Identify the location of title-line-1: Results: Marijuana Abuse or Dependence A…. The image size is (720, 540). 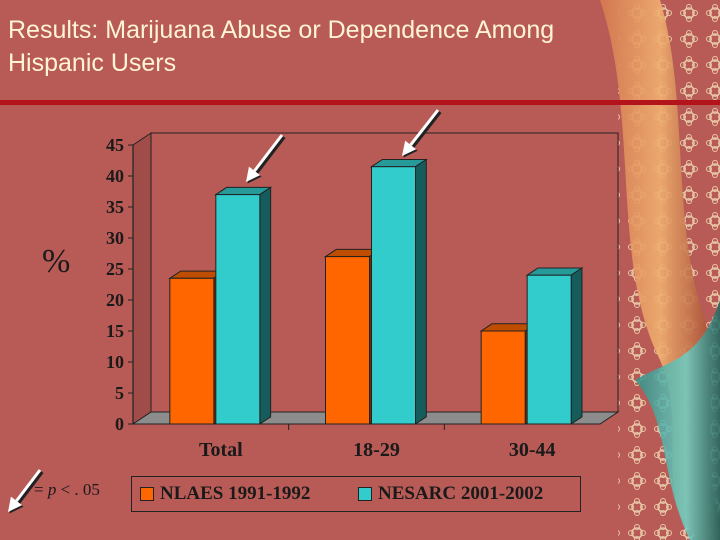
(281, 30).